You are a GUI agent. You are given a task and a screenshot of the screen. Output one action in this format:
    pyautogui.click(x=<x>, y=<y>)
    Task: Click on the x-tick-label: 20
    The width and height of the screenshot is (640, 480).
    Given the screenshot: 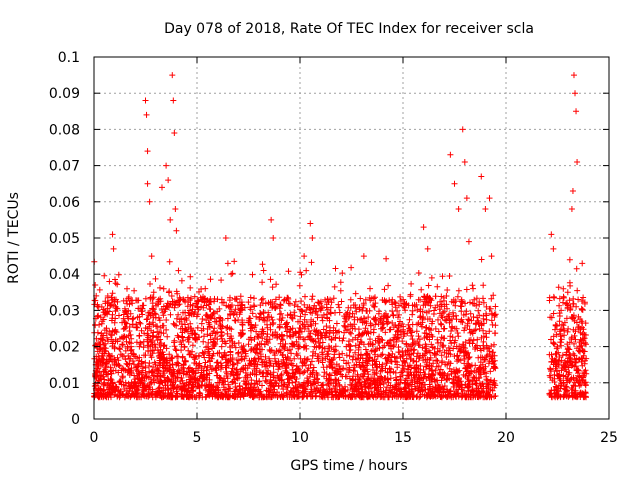 What is the action you would take?
    pyautogui.click(x=506, y=438)
    